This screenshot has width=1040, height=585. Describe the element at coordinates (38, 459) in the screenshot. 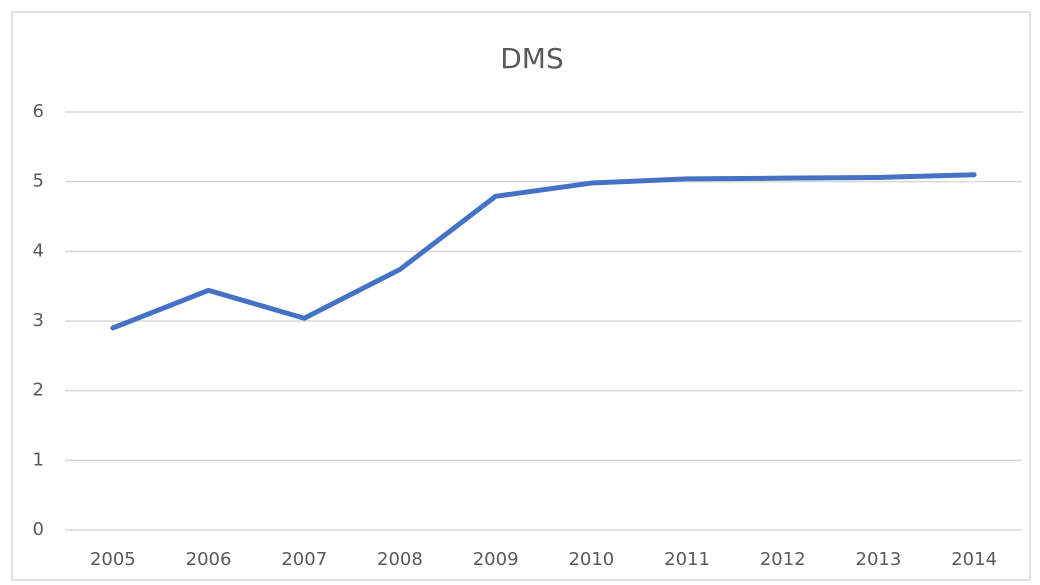

I see `y-tick-label: 1` at that location.